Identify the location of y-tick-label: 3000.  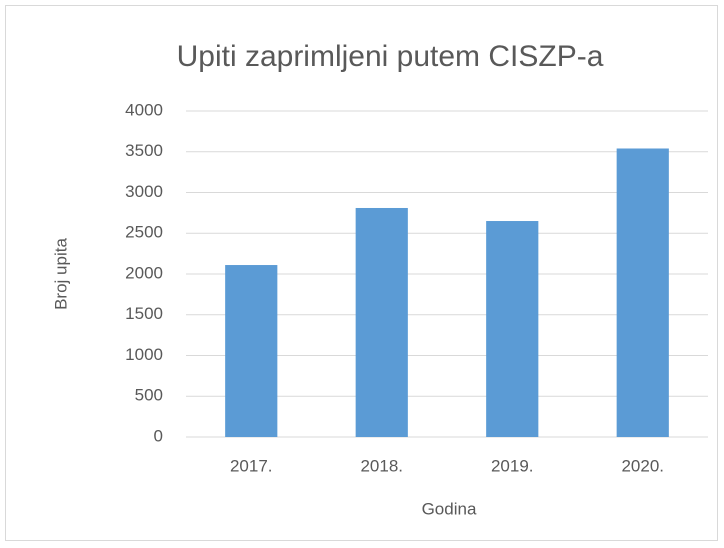
(144, 191).